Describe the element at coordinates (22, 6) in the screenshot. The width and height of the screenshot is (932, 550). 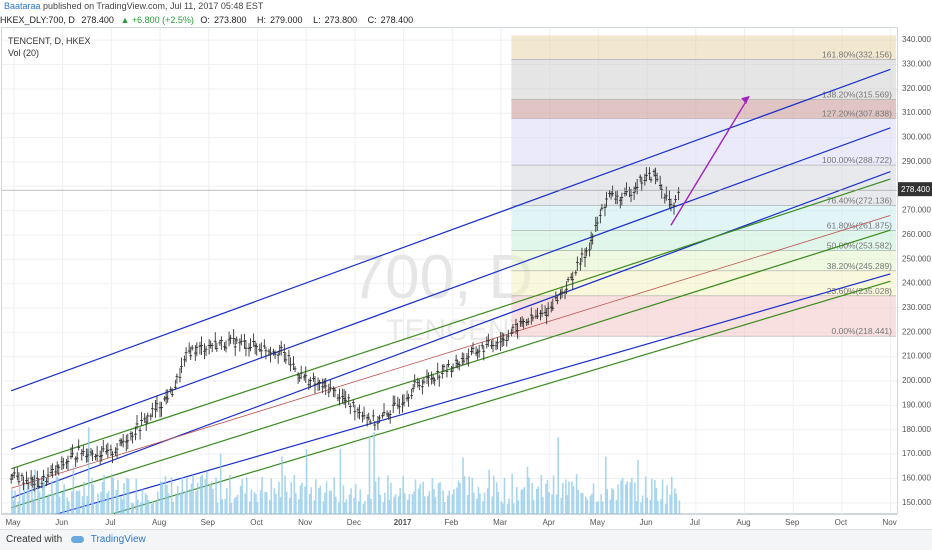
I see `author-link: Baataraa` at that location.